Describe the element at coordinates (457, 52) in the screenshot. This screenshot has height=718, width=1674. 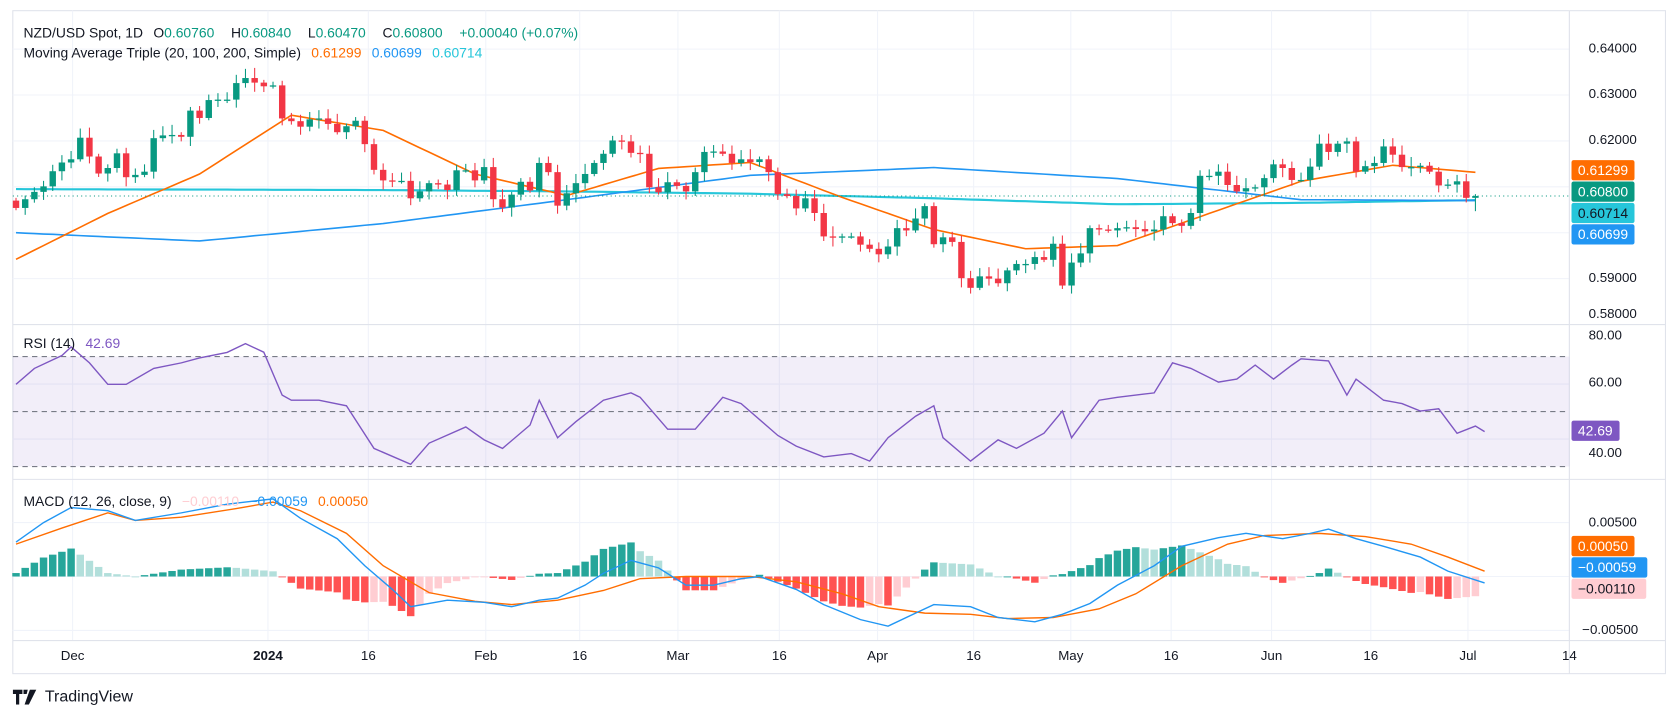
I see `ma200-value: 0.60714` at that location.